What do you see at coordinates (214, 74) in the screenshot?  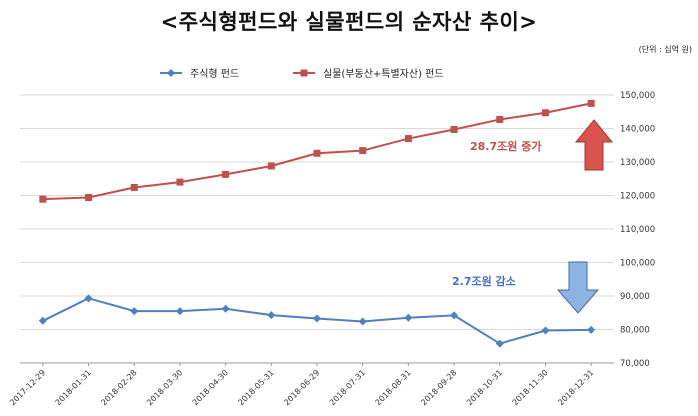 I see `legend-label-equity: 주식형 펀드` at bounding box center [214, 74].